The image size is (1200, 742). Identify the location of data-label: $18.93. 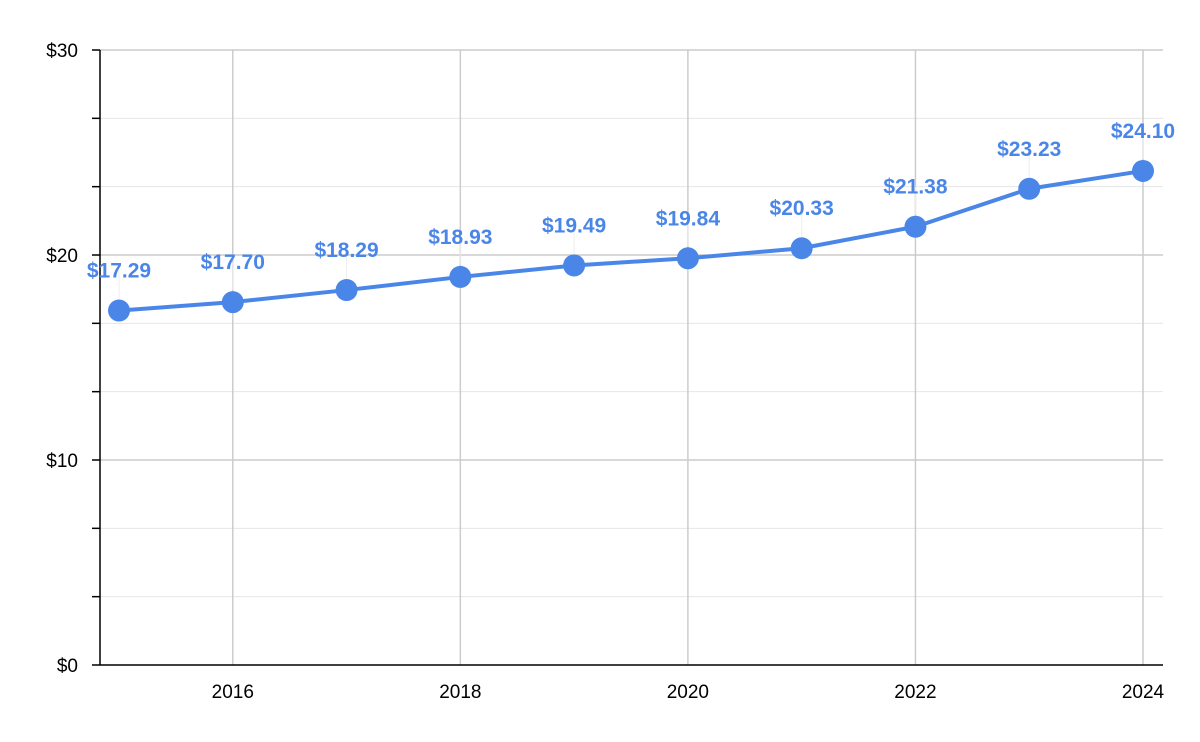
(460, 237).